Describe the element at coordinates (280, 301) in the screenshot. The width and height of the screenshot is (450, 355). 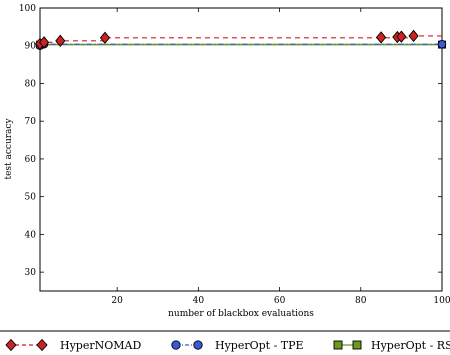
I see `x-tick-label: 60` at that location.